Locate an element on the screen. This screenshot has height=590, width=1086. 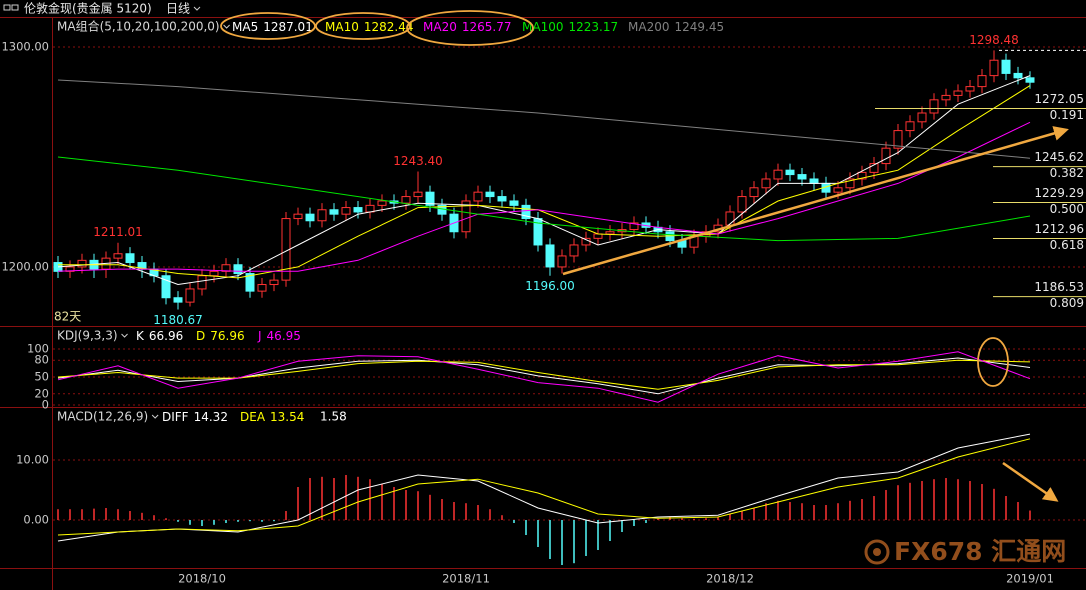
watermark-text: FX678 汇通网 is located at coordinates (980, 551).